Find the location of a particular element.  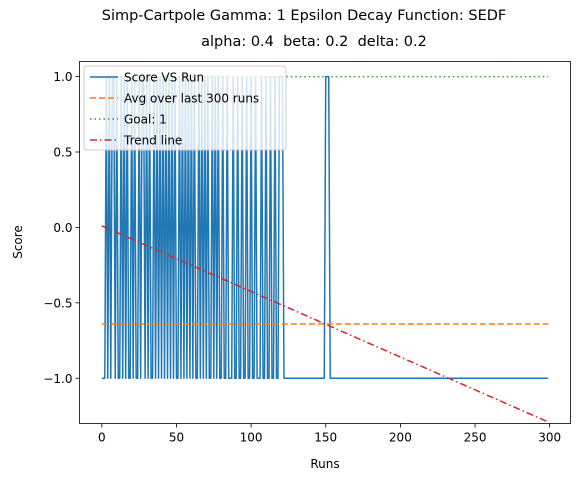

x-tick-label: 250 is located at coordinates (475, 438).